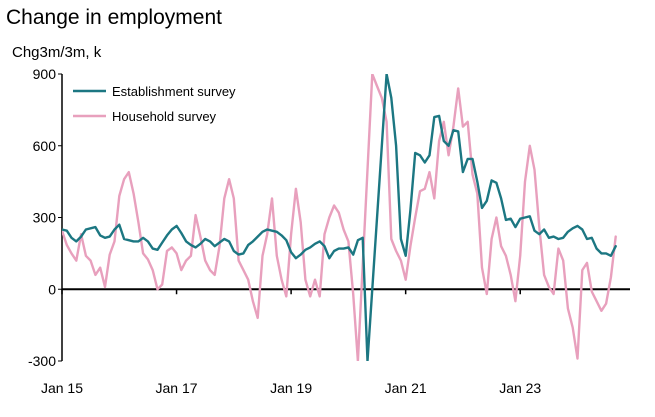 The image size is (655, 417). Describe the element at coordinates (174, 91) in the screenshot. I see `legend-label: Establishment survey` at that location.